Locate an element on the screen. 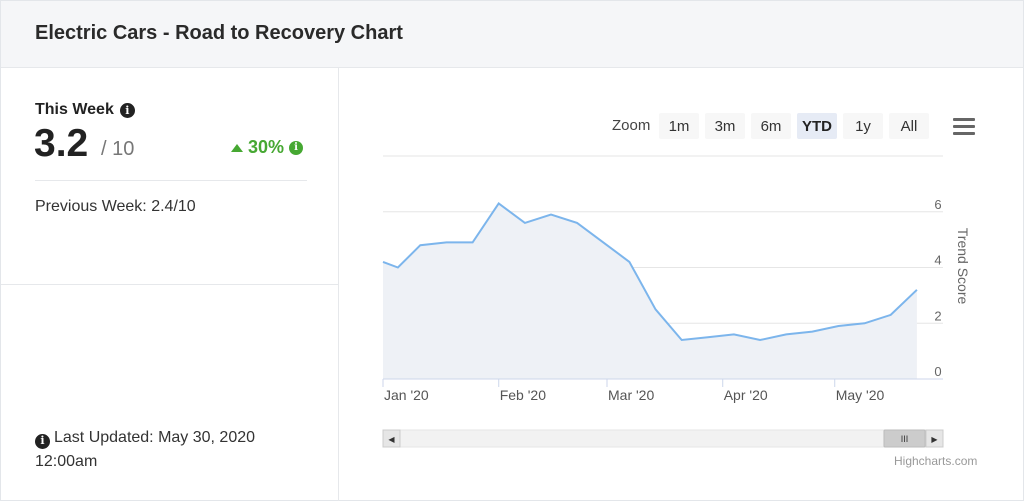 The image size is (1024, 502). scroll-right-arrow-icon: ▶ is located at coordinates (934, 439).